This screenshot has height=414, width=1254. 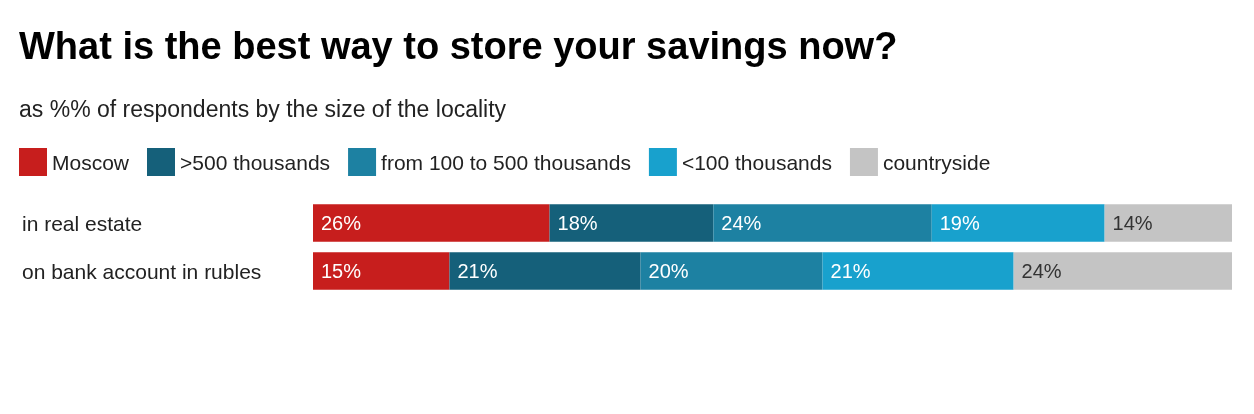 What do you see at coordinates (506, 162) in the screenshot?
I see `legend-label: from 100 to 500 thousands` at bounding box center [506, 162].